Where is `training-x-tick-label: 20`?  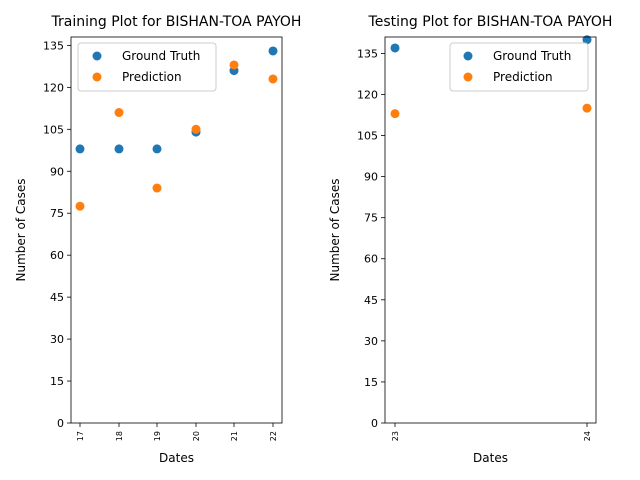
training-x-tick-label: 20 is located at coordinates (196, 436).